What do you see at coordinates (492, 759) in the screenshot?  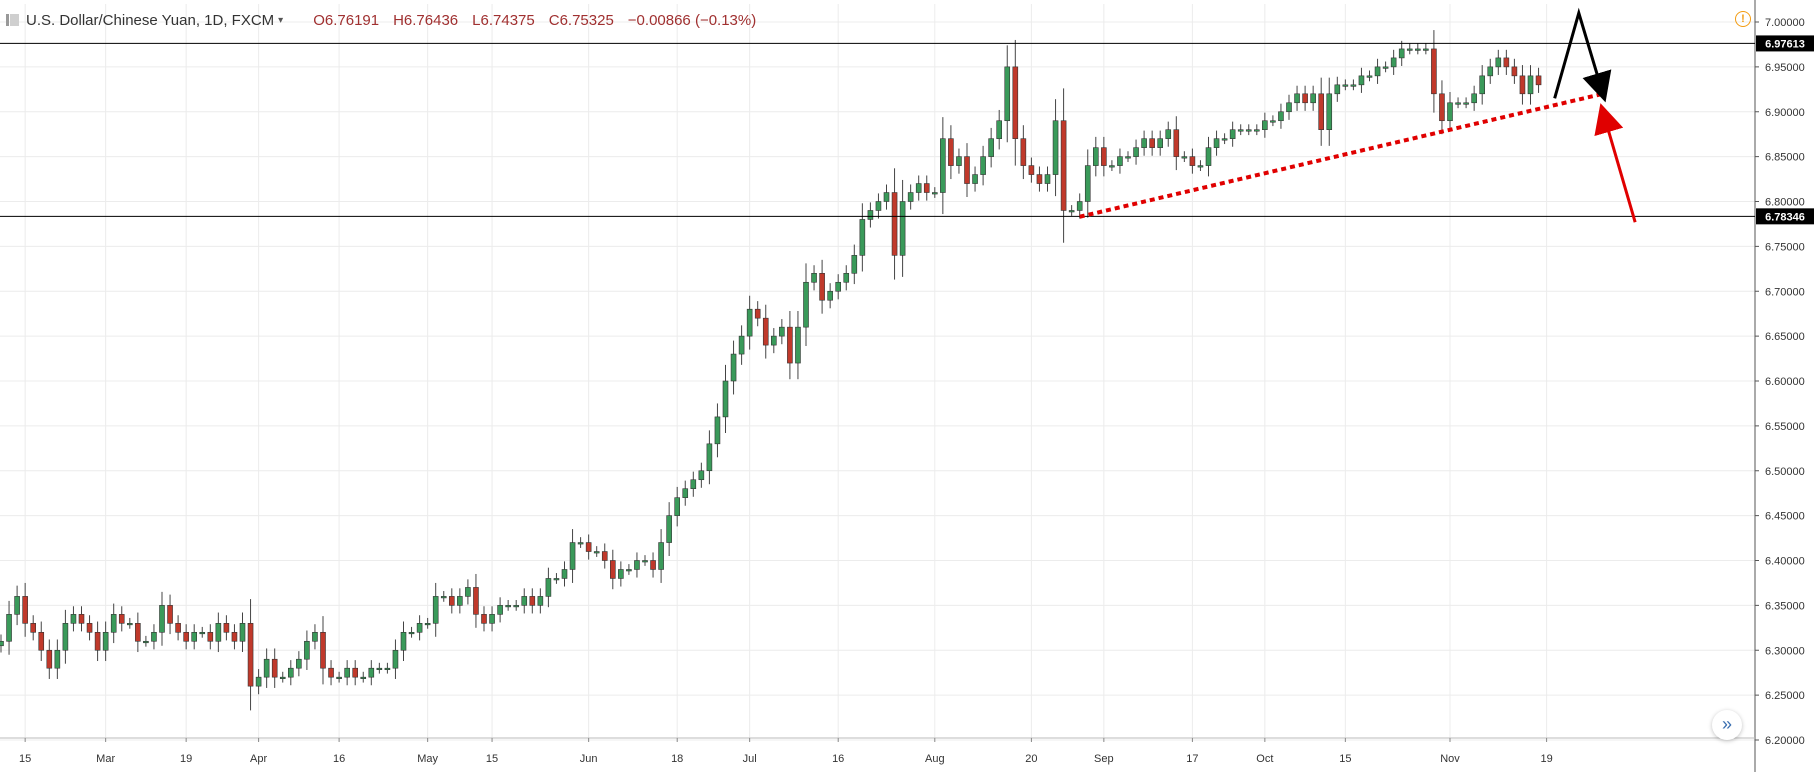 I see `x-tick-label: 15` at bounding box center [492, 759].